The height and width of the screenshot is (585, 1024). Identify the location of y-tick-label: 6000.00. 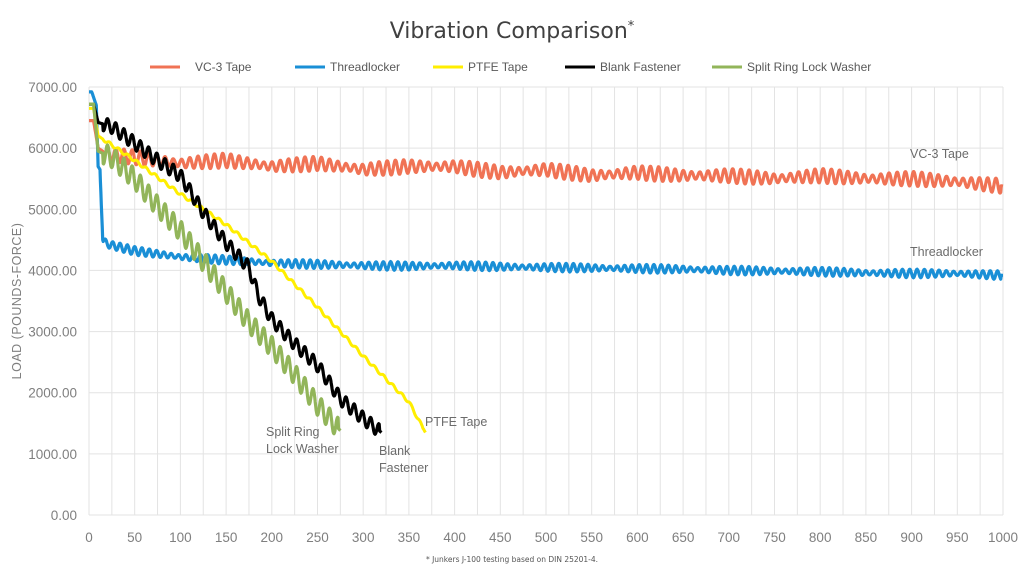
(52, 148).